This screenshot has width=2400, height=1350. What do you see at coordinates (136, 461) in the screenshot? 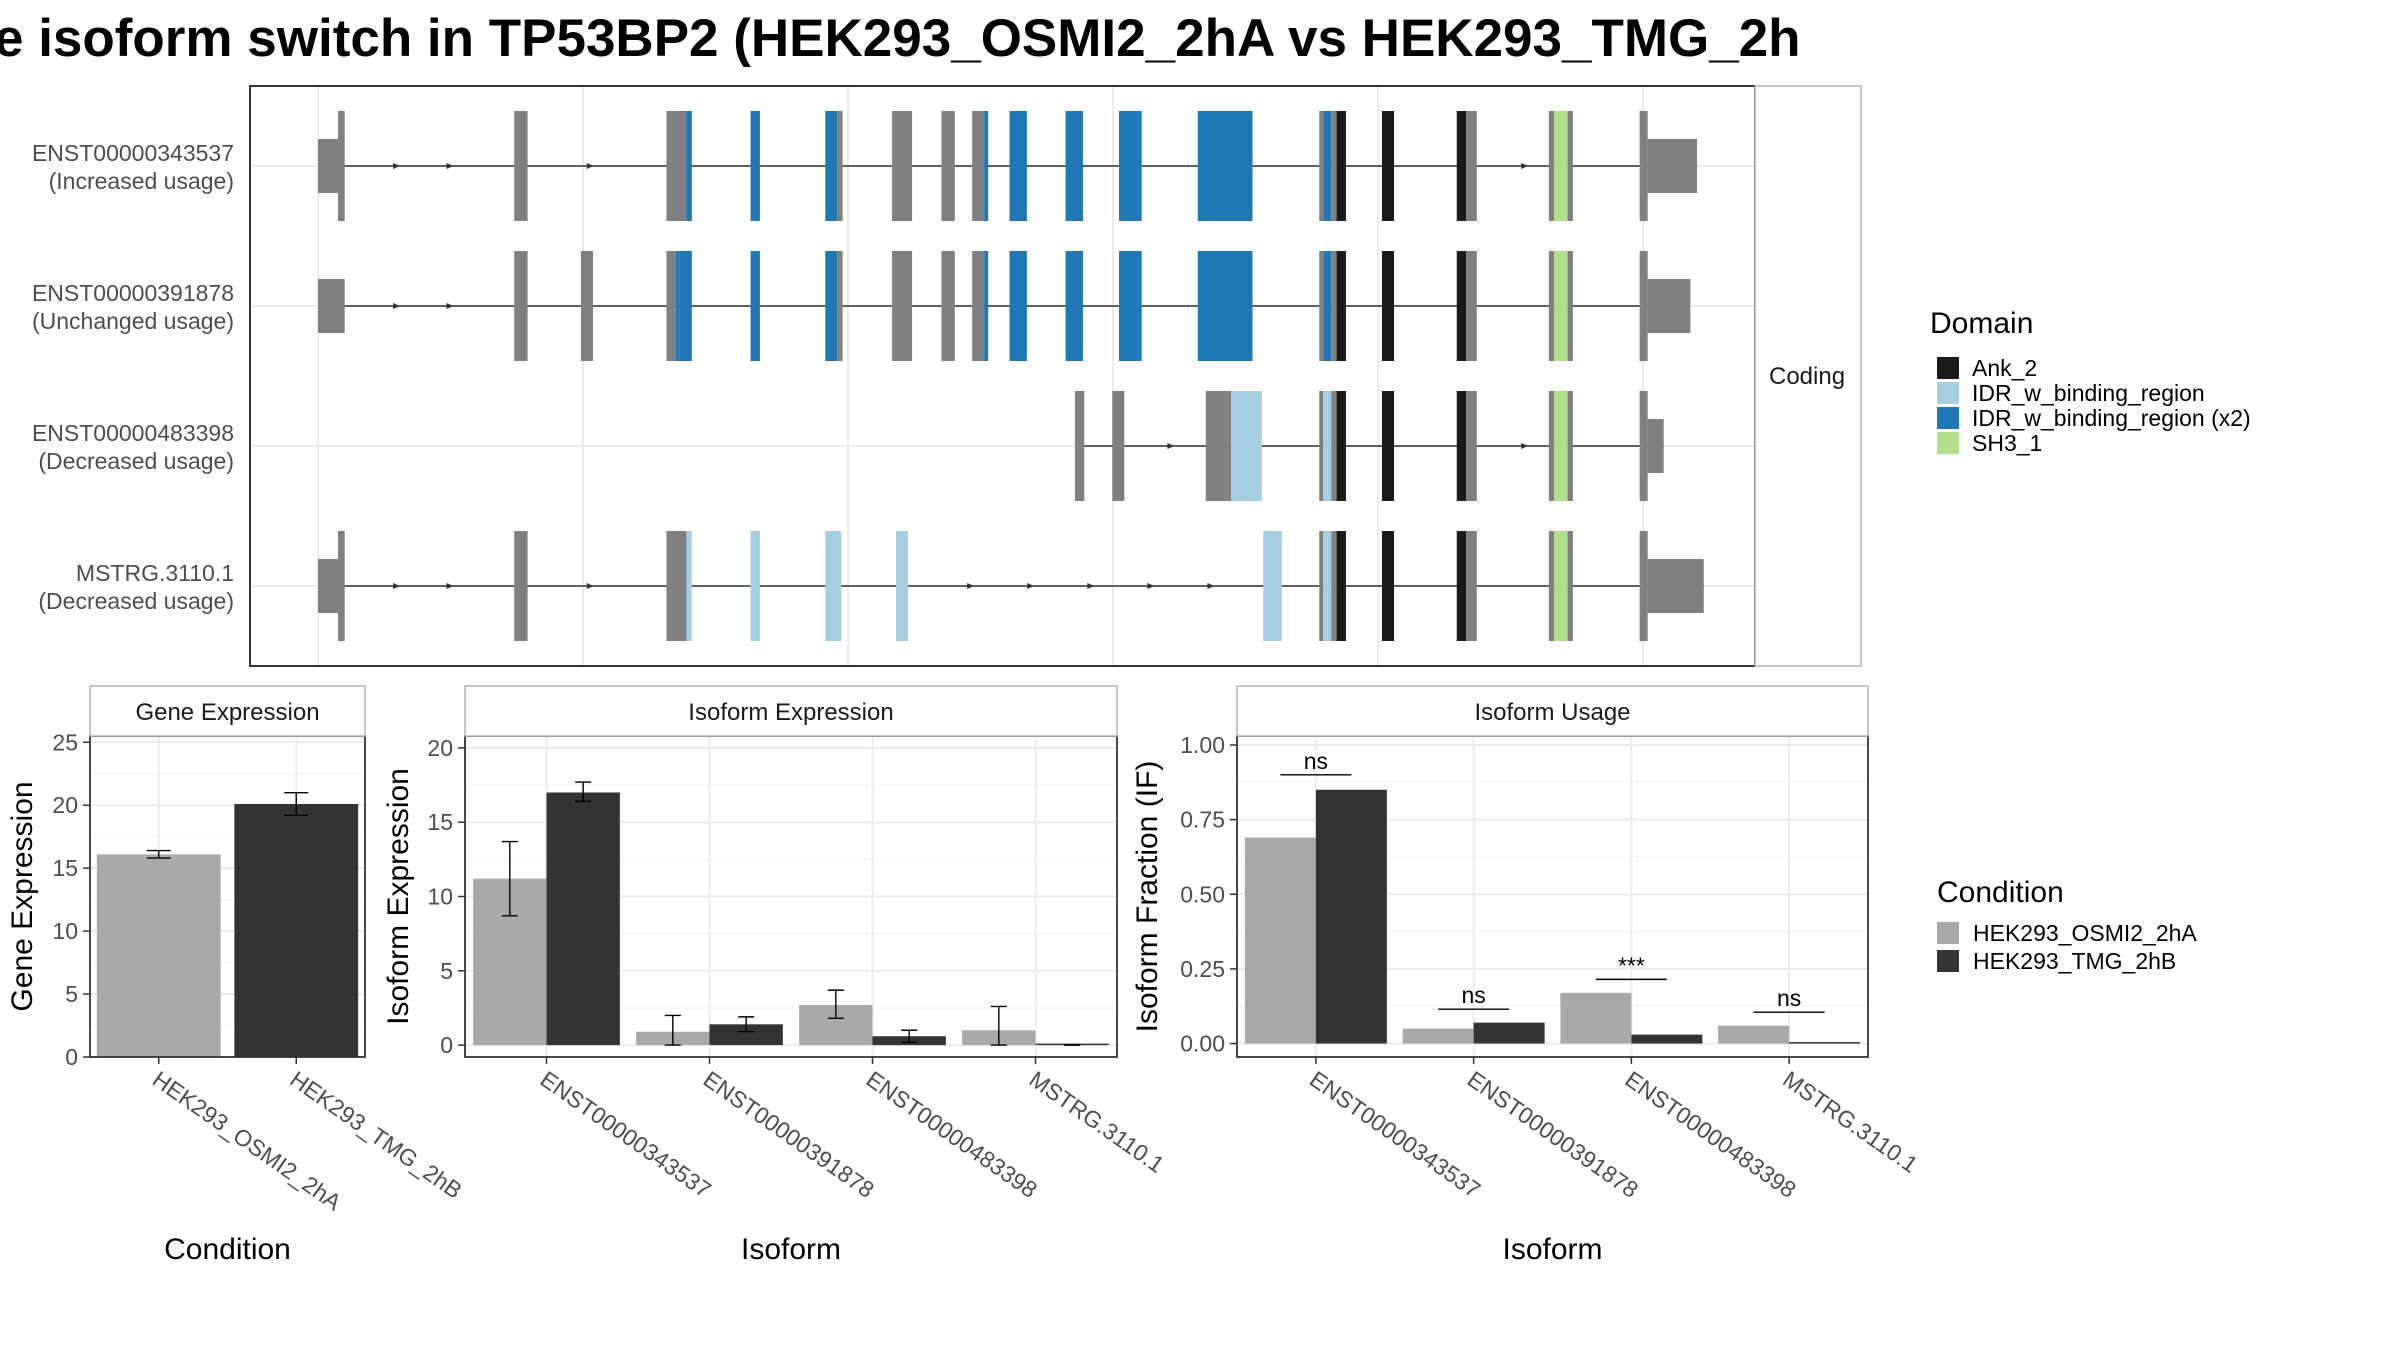
I see `transcript-usage-label: (Decreased usage)` at bounding box center [136, 461].